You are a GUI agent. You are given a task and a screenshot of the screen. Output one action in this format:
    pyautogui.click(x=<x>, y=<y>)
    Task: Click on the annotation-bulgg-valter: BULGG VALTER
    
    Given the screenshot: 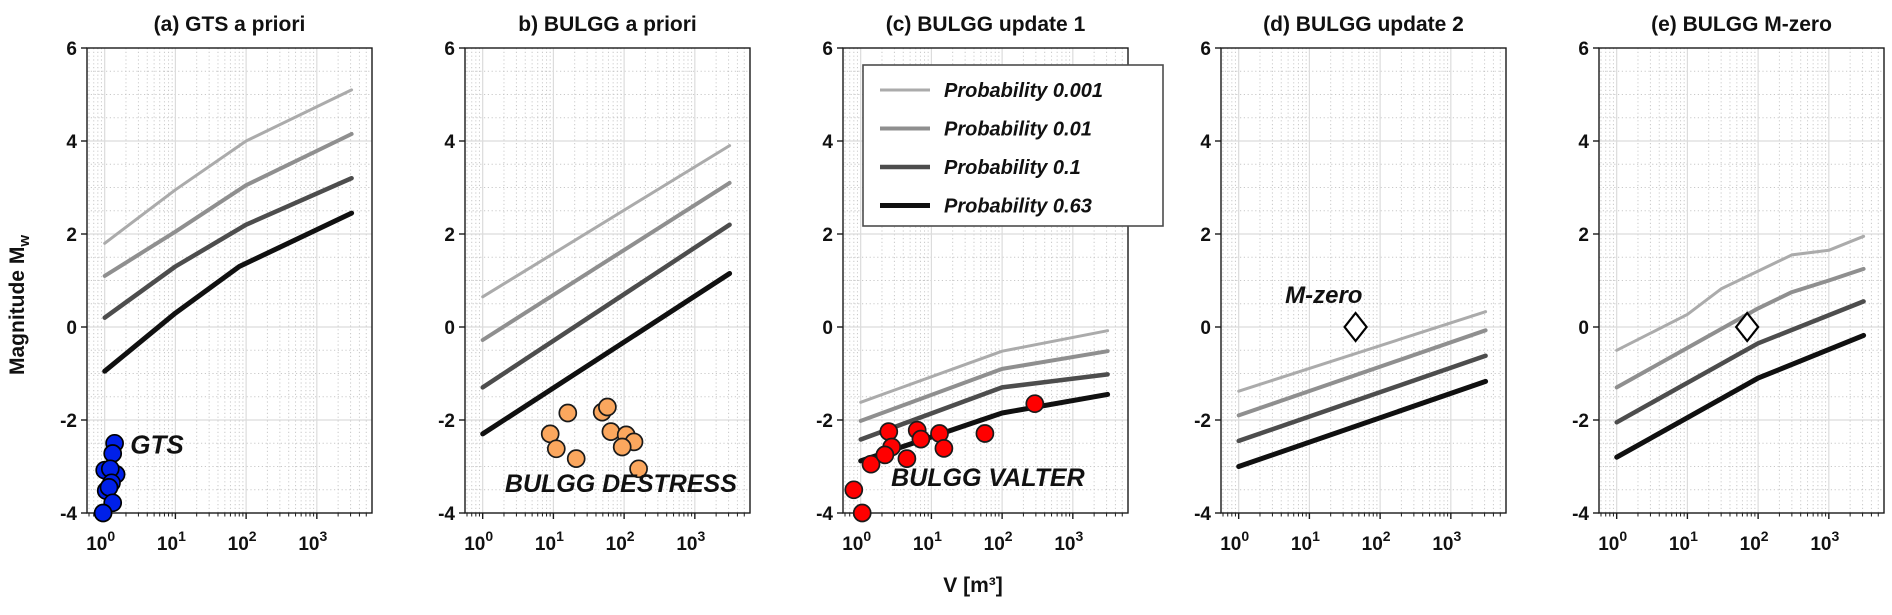 What is the action you would take?
    pyautogui.click(x=988, y=478)
    